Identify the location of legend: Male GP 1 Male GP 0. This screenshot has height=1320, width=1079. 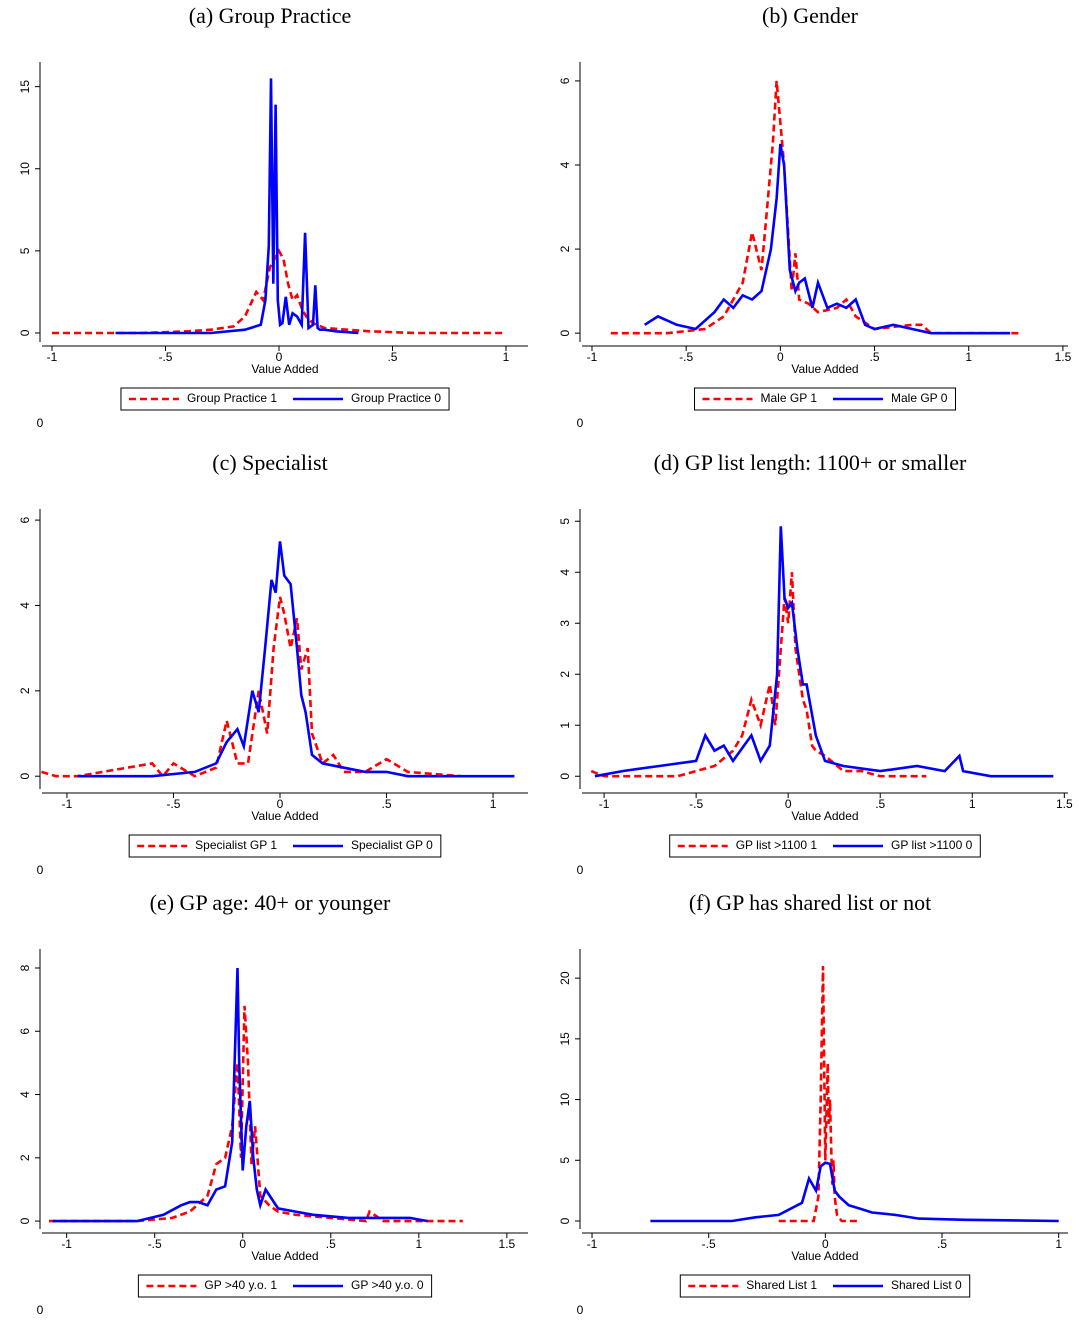
(825, 399).